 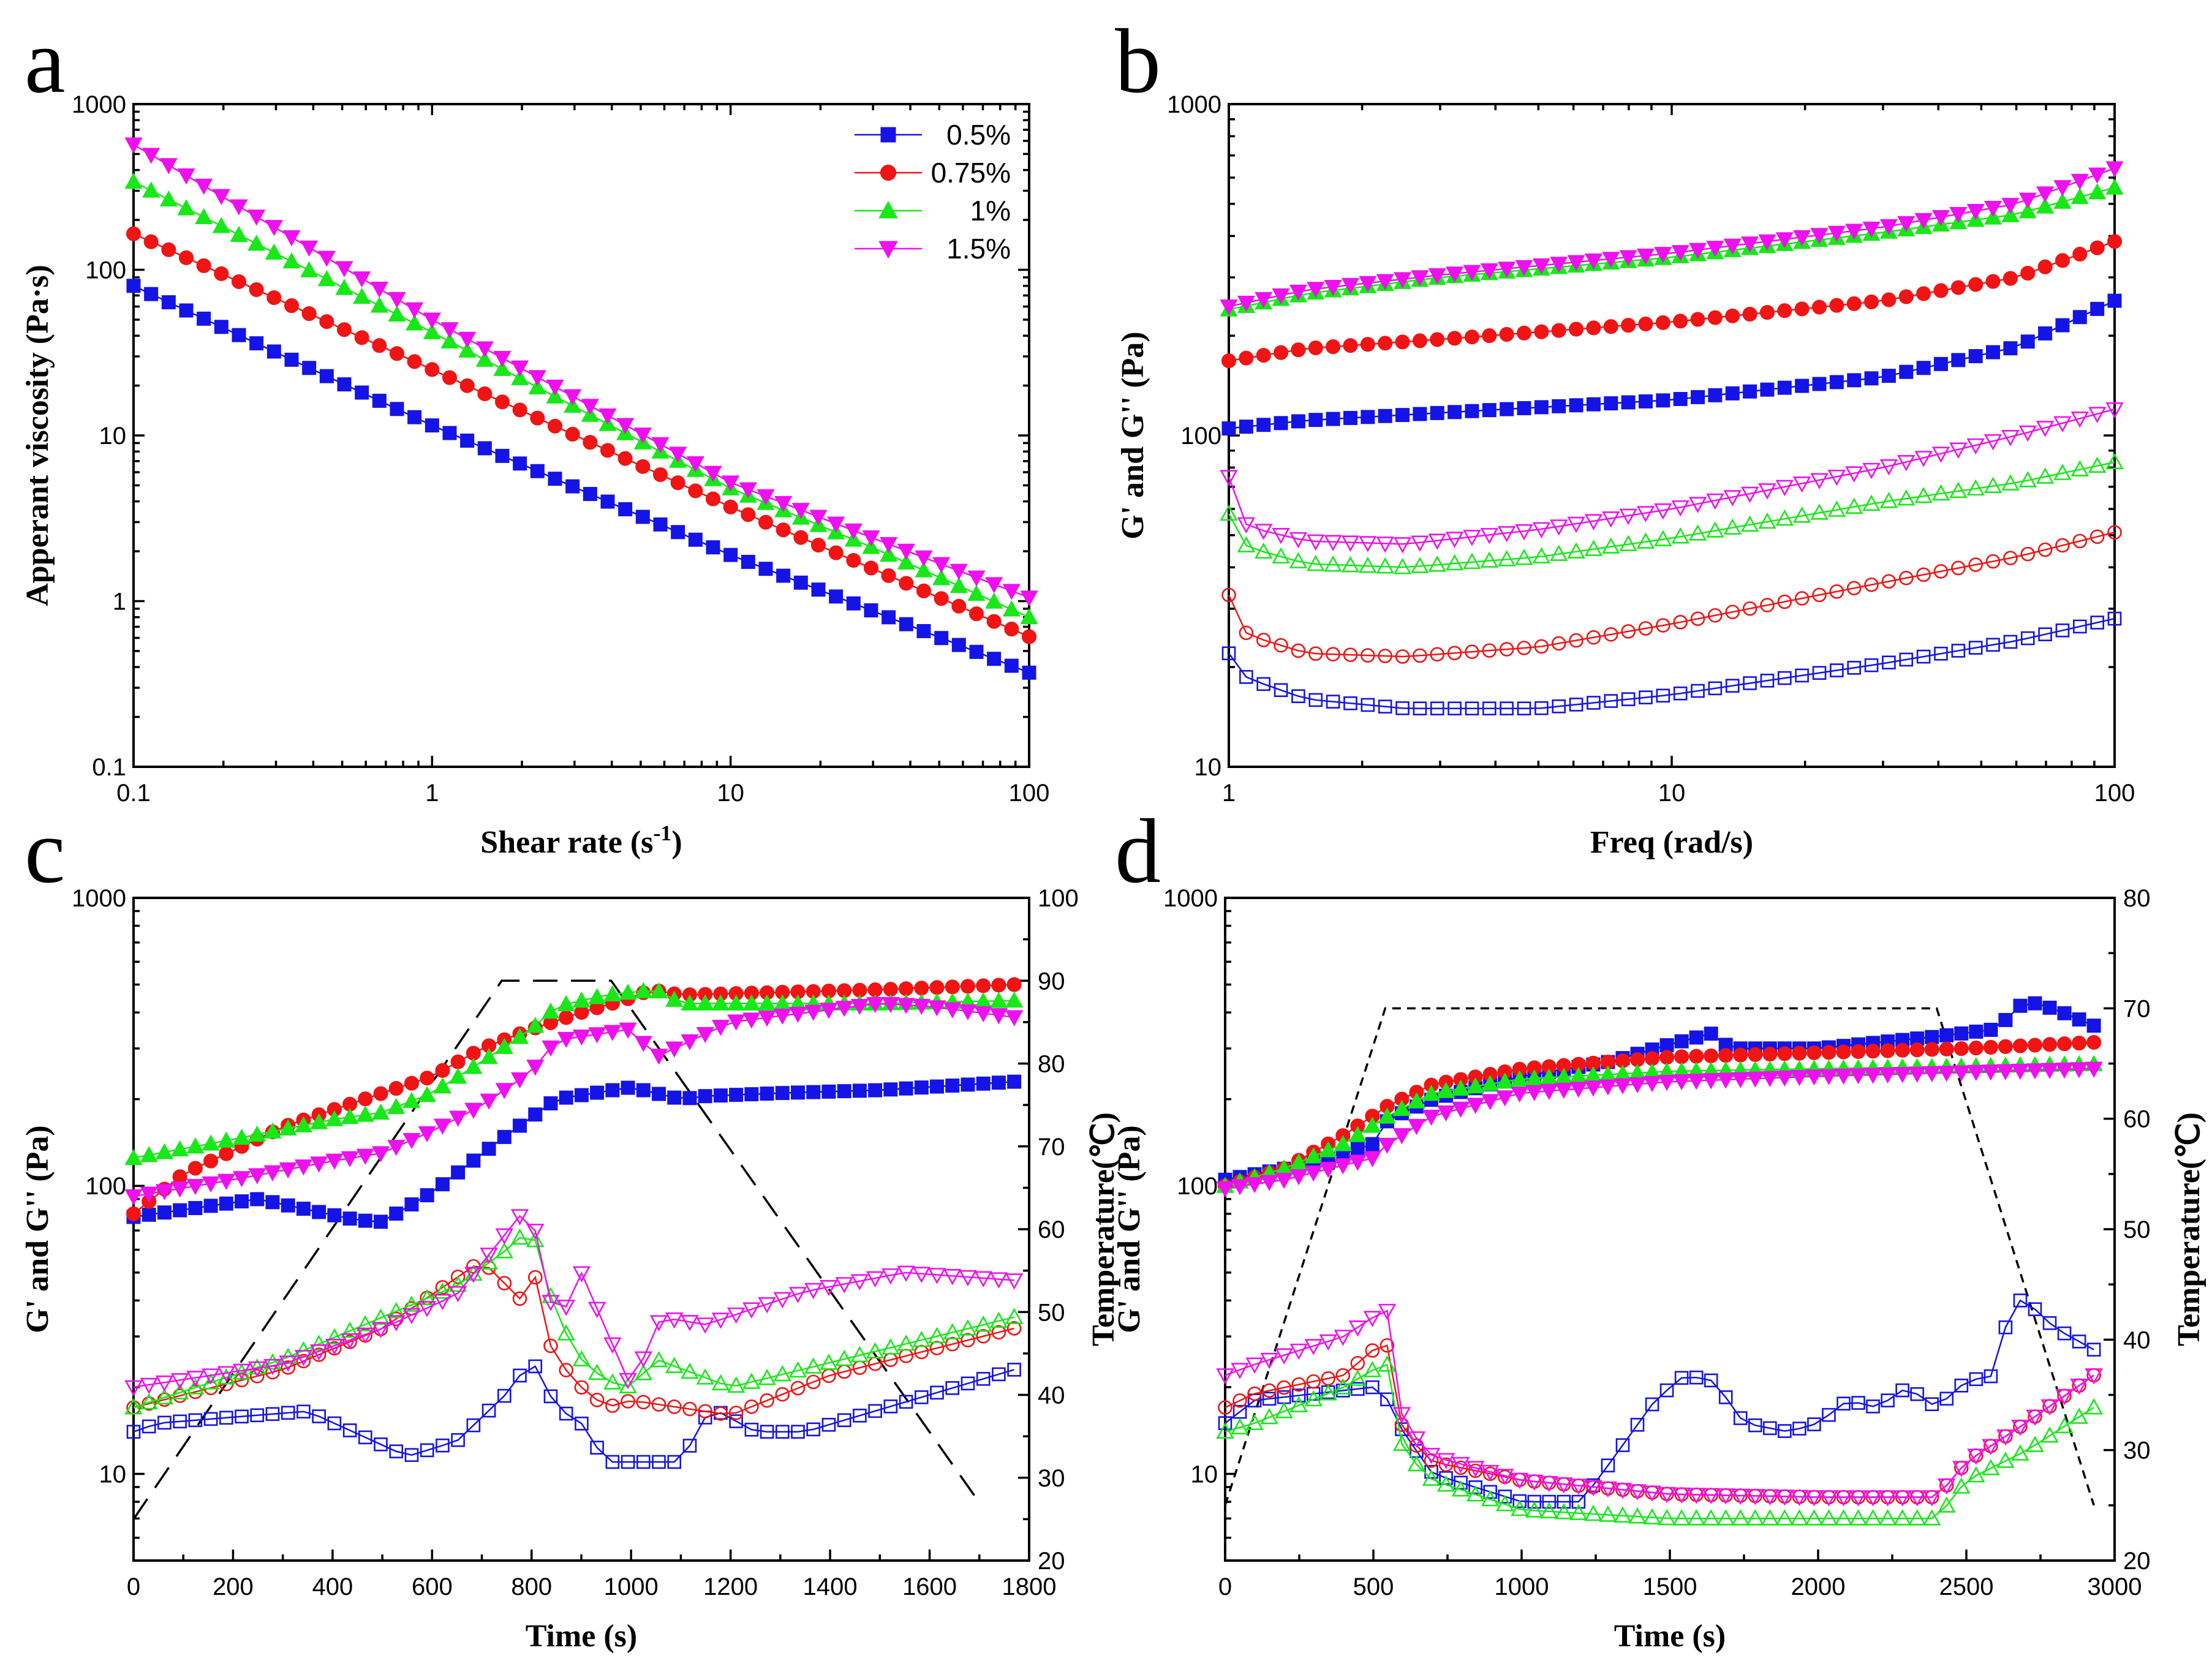 What do you see at coordinates (1051, 1478) in the screenshot?
I see `y2-tick-label: 30` at bounding box center [1051, 1478].